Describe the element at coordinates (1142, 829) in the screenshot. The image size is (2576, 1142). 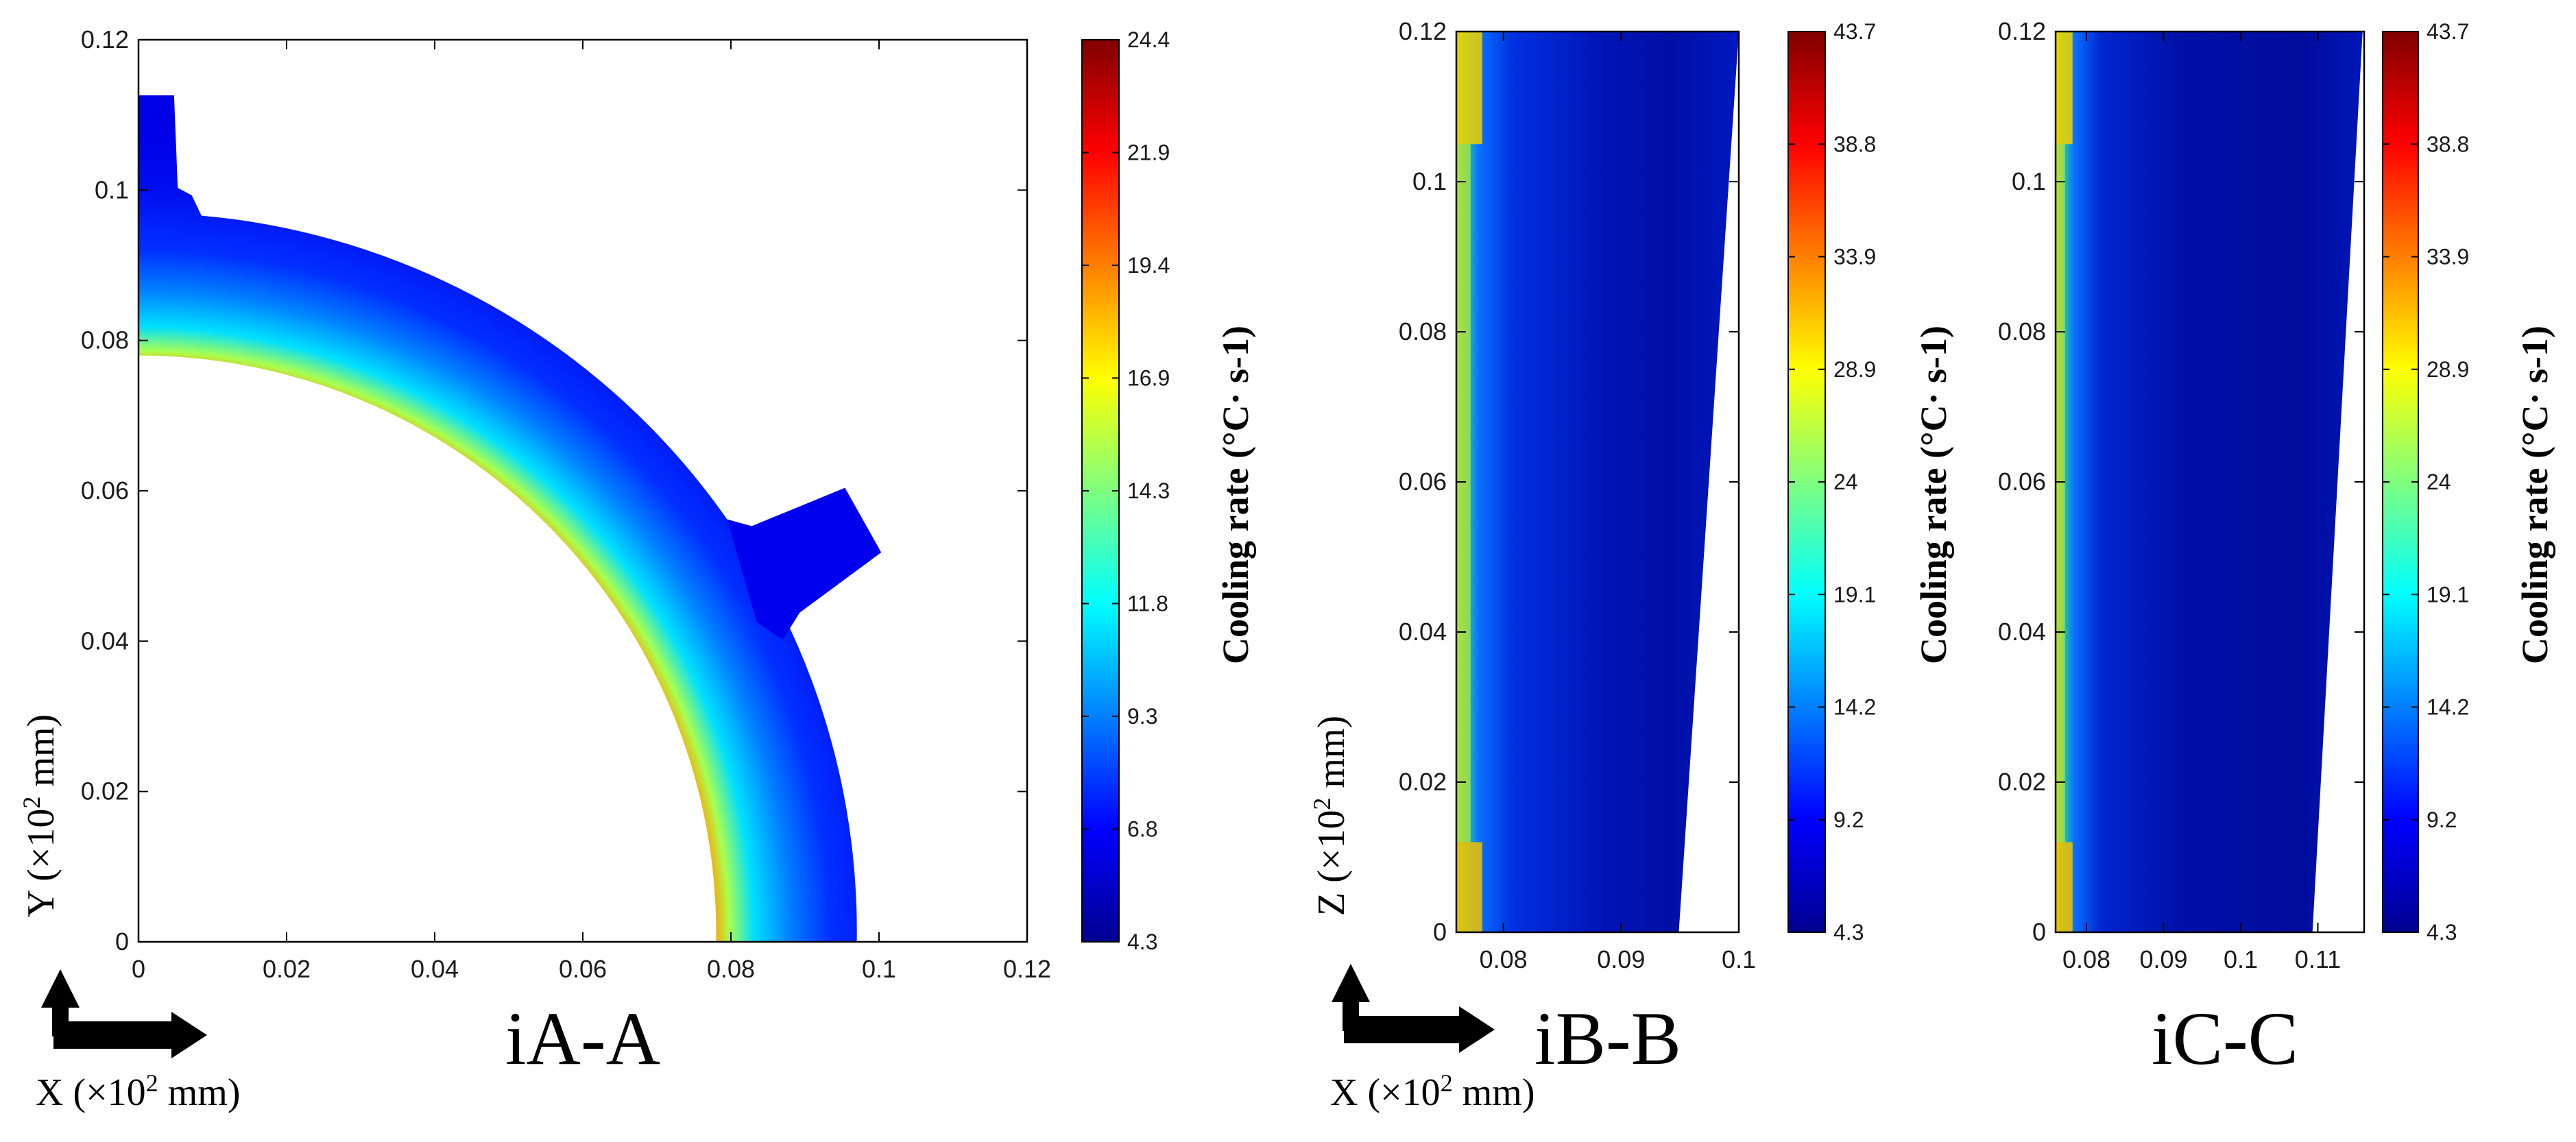
I see `colorbar-tick-label: 6.8` at that location.